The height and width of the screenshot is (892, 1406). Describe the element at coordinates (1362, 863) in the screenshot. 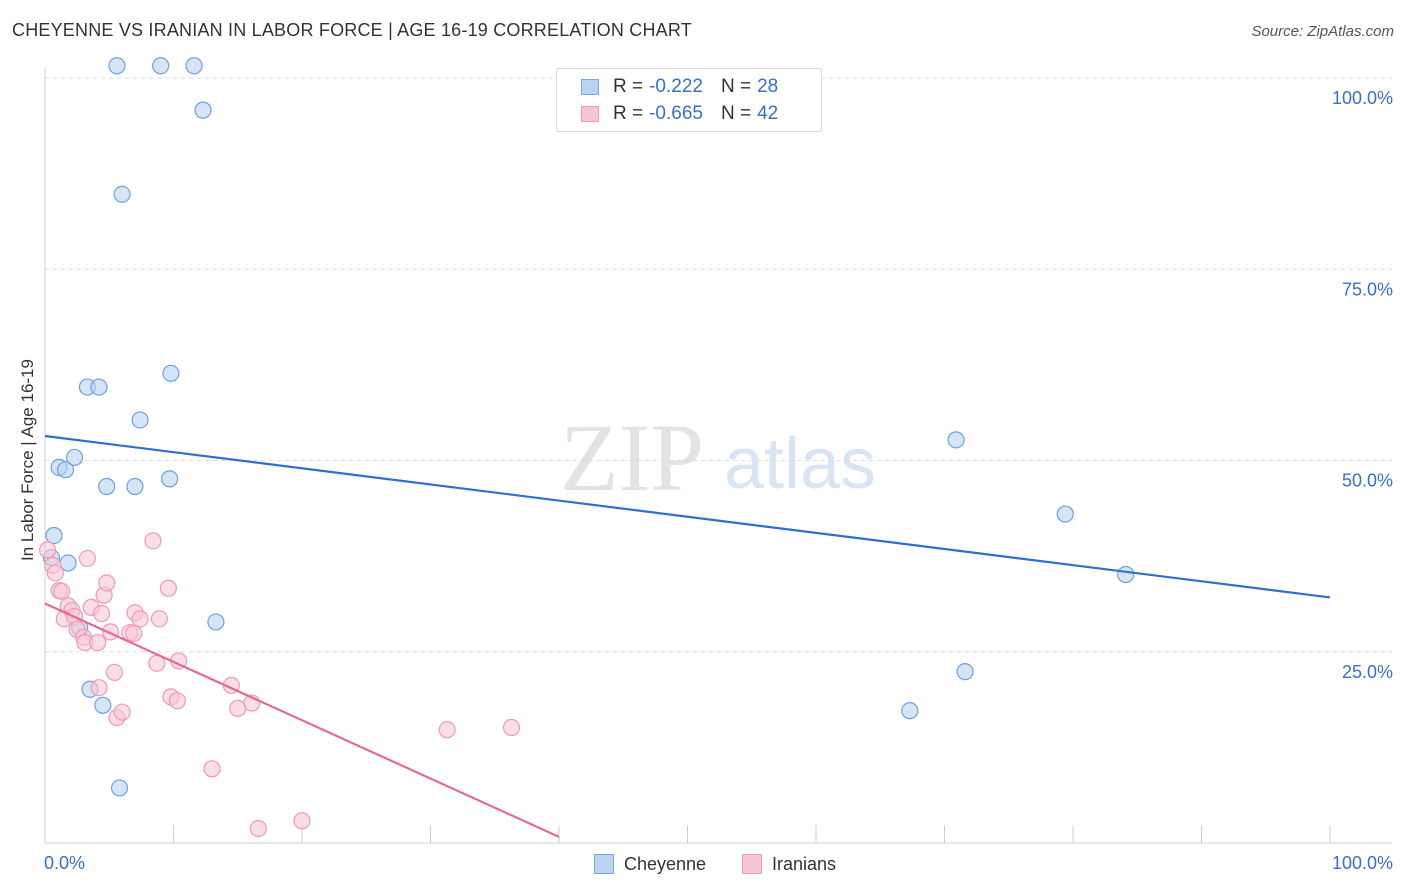

I see `x-tick-label: 100.0%` at that location.